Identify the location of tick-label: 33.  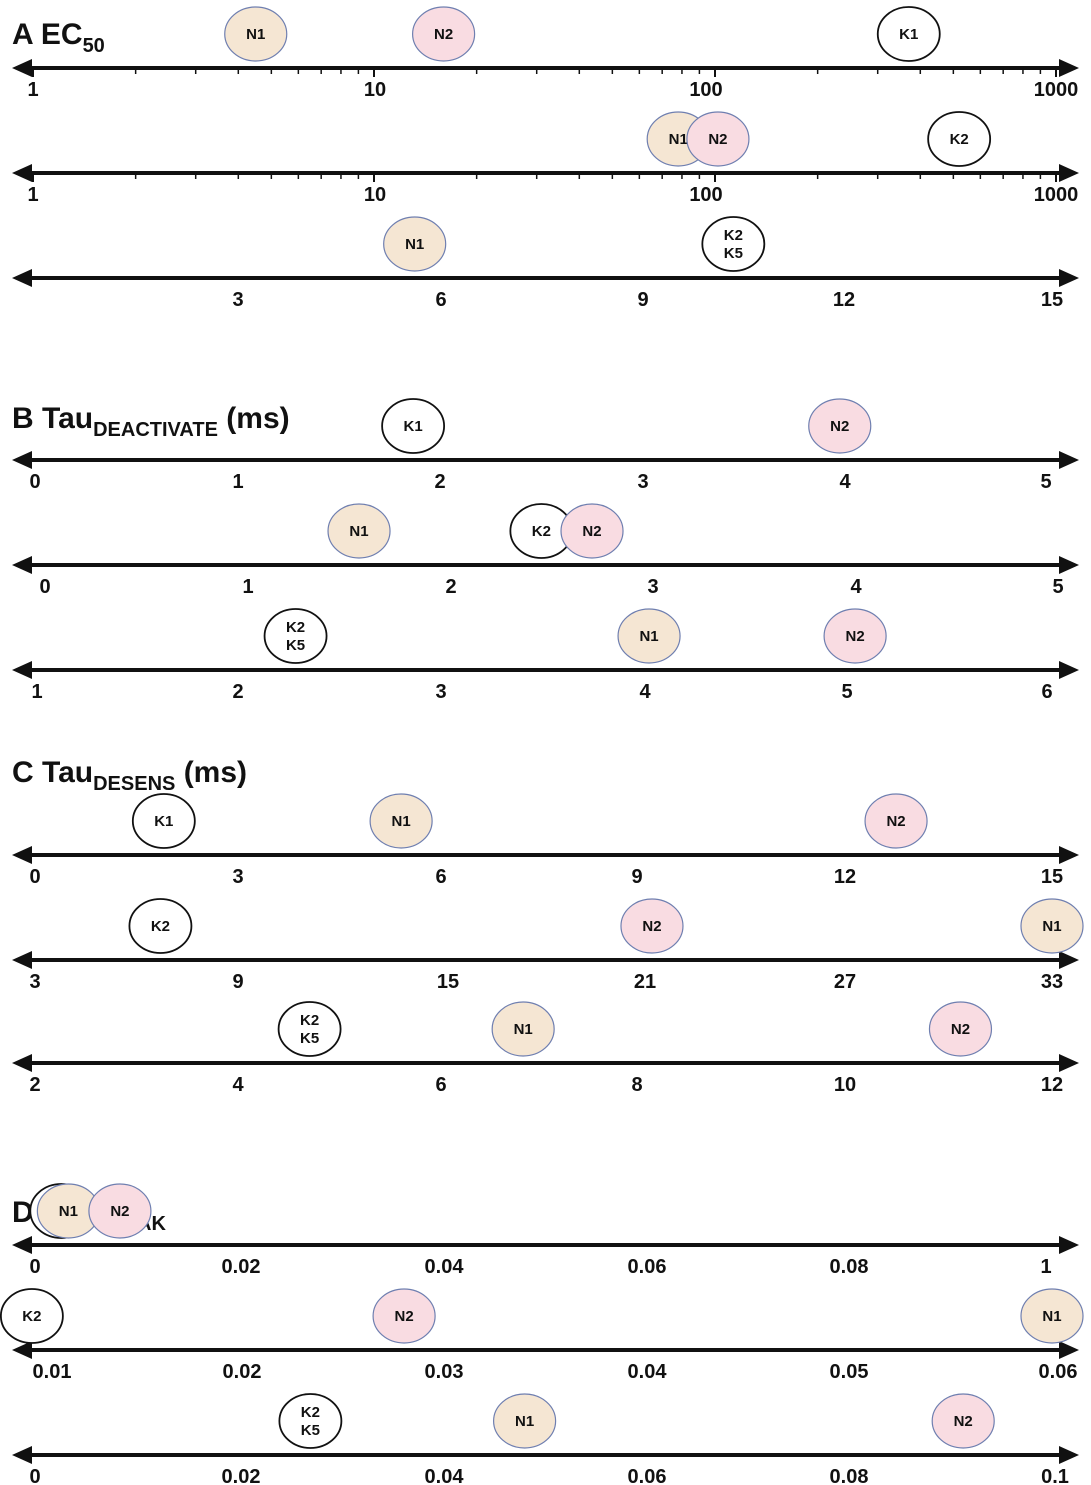
(1052, 982).